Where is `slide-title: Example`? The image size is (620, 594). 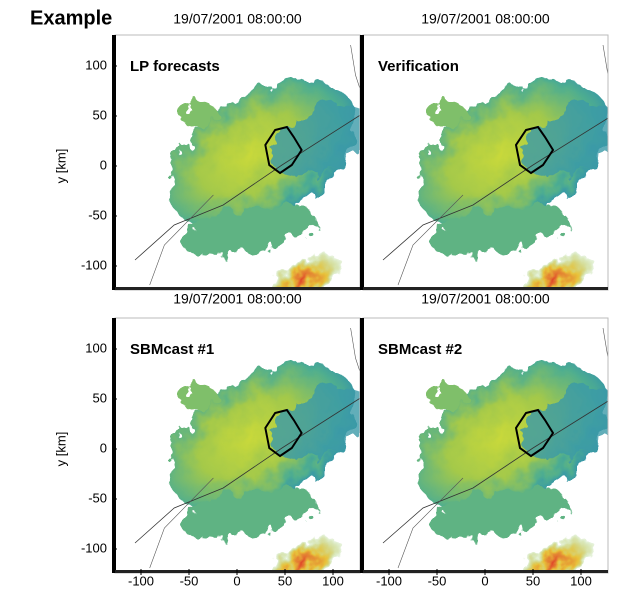 slide-title: Example is located at coordinates (71, 18).